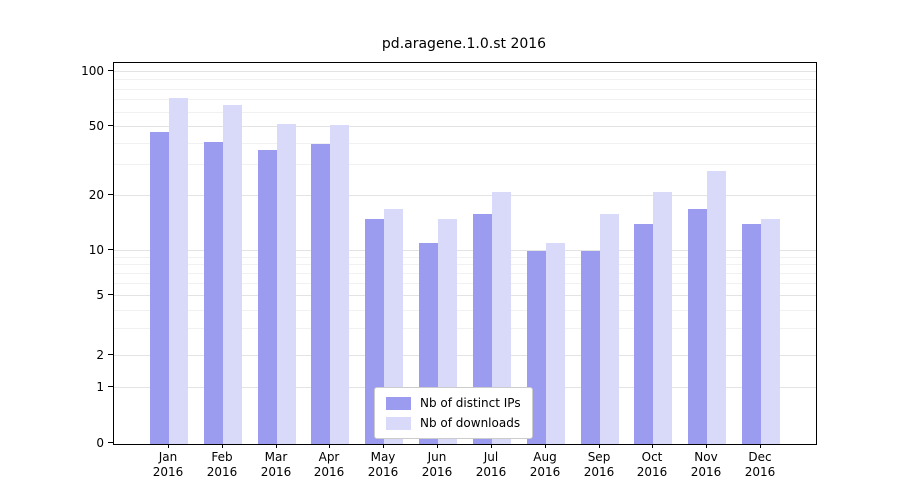 The image size is (900, 500). I want to click on bar-jan-distinct-ips, so click(159, 288).